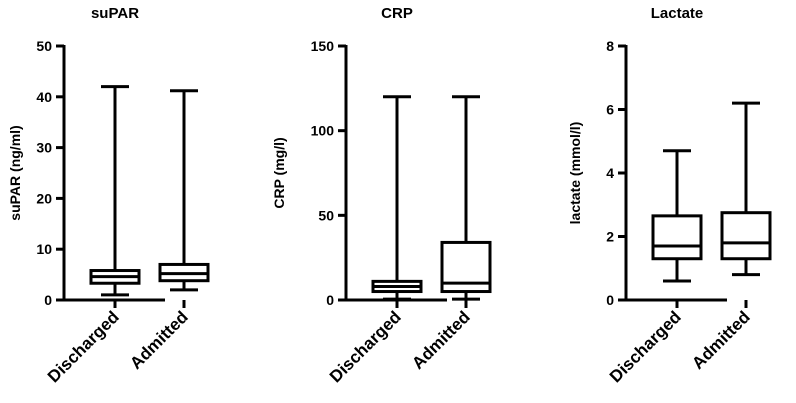  I want to click on y-tick-label: 20, so click(44, 198).